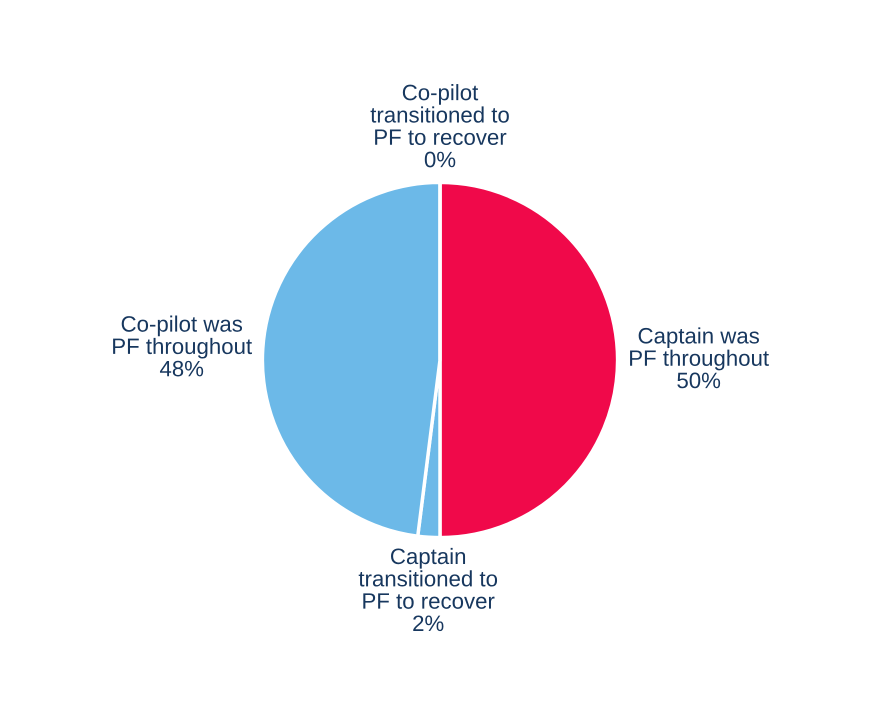 This screenshot has height=720, width=873. Describe the element at coordinates (439, 115) in the screenshot. I see `category-label: Co-pilot transitioned to PF to recover` at that location.